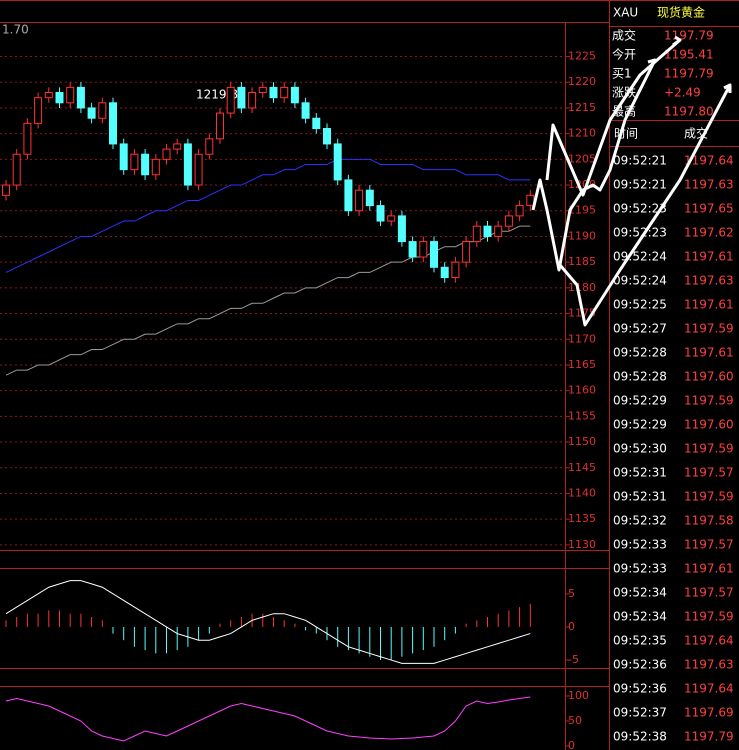 The image size is (739, 750). I want to click on annotation-arrows, so click(631, 181).